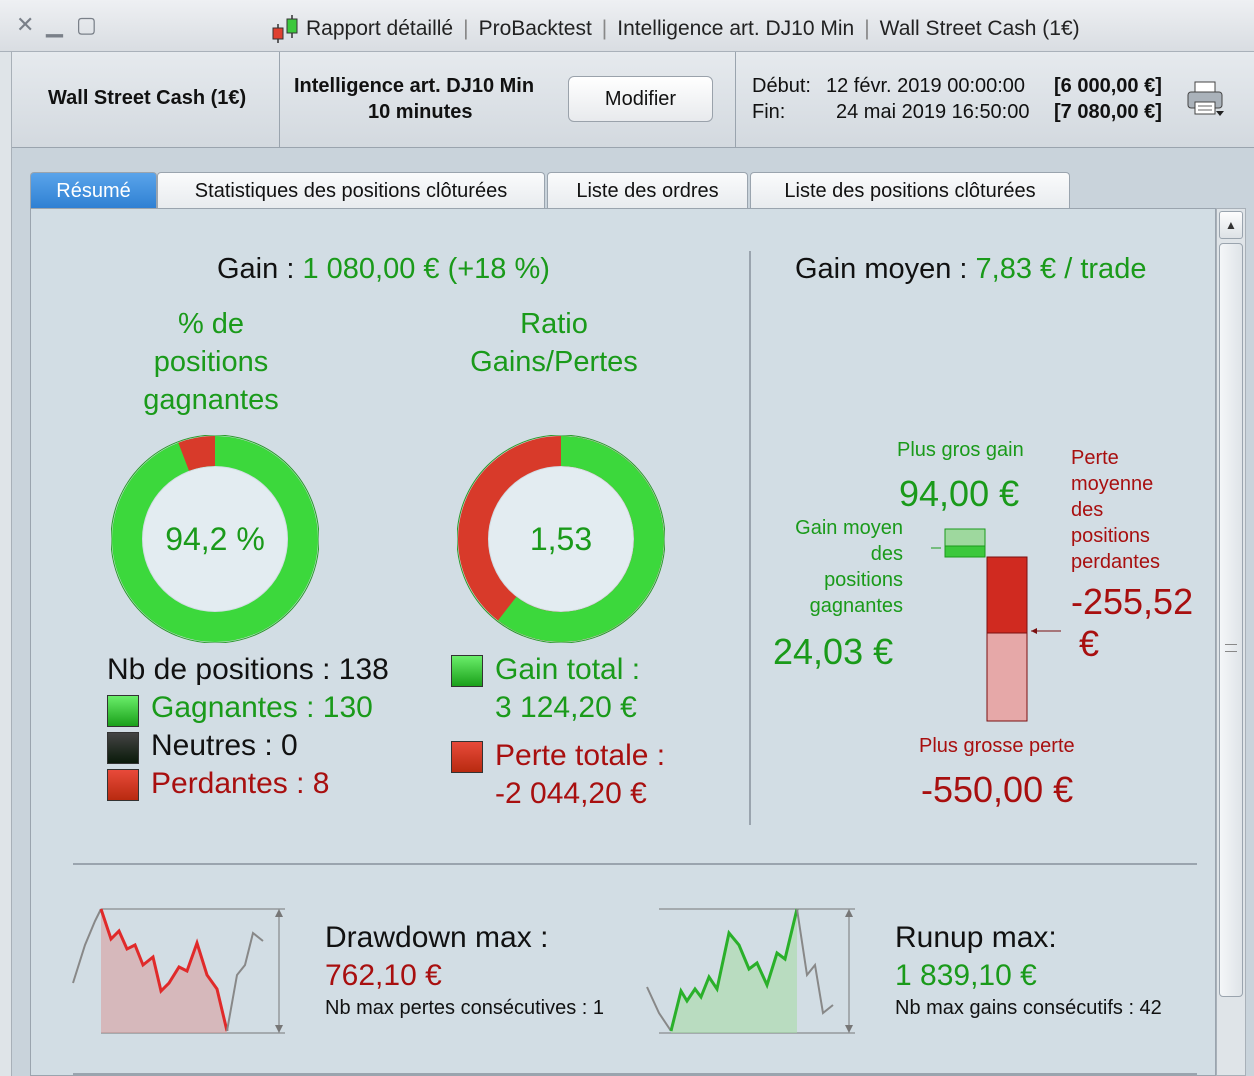  I want to click on avg-win-label-line: des, so click(886, 554).